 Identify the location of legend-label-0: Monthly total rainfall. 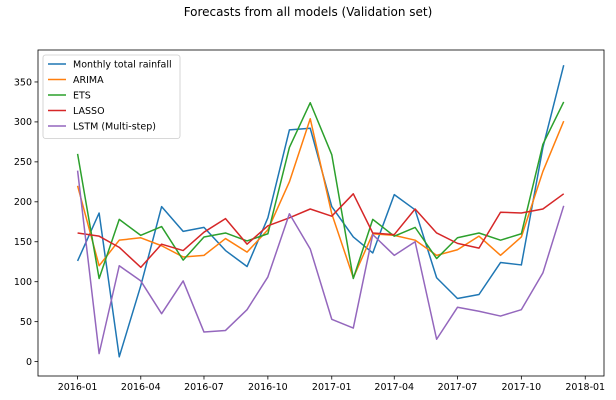
(122, 64).